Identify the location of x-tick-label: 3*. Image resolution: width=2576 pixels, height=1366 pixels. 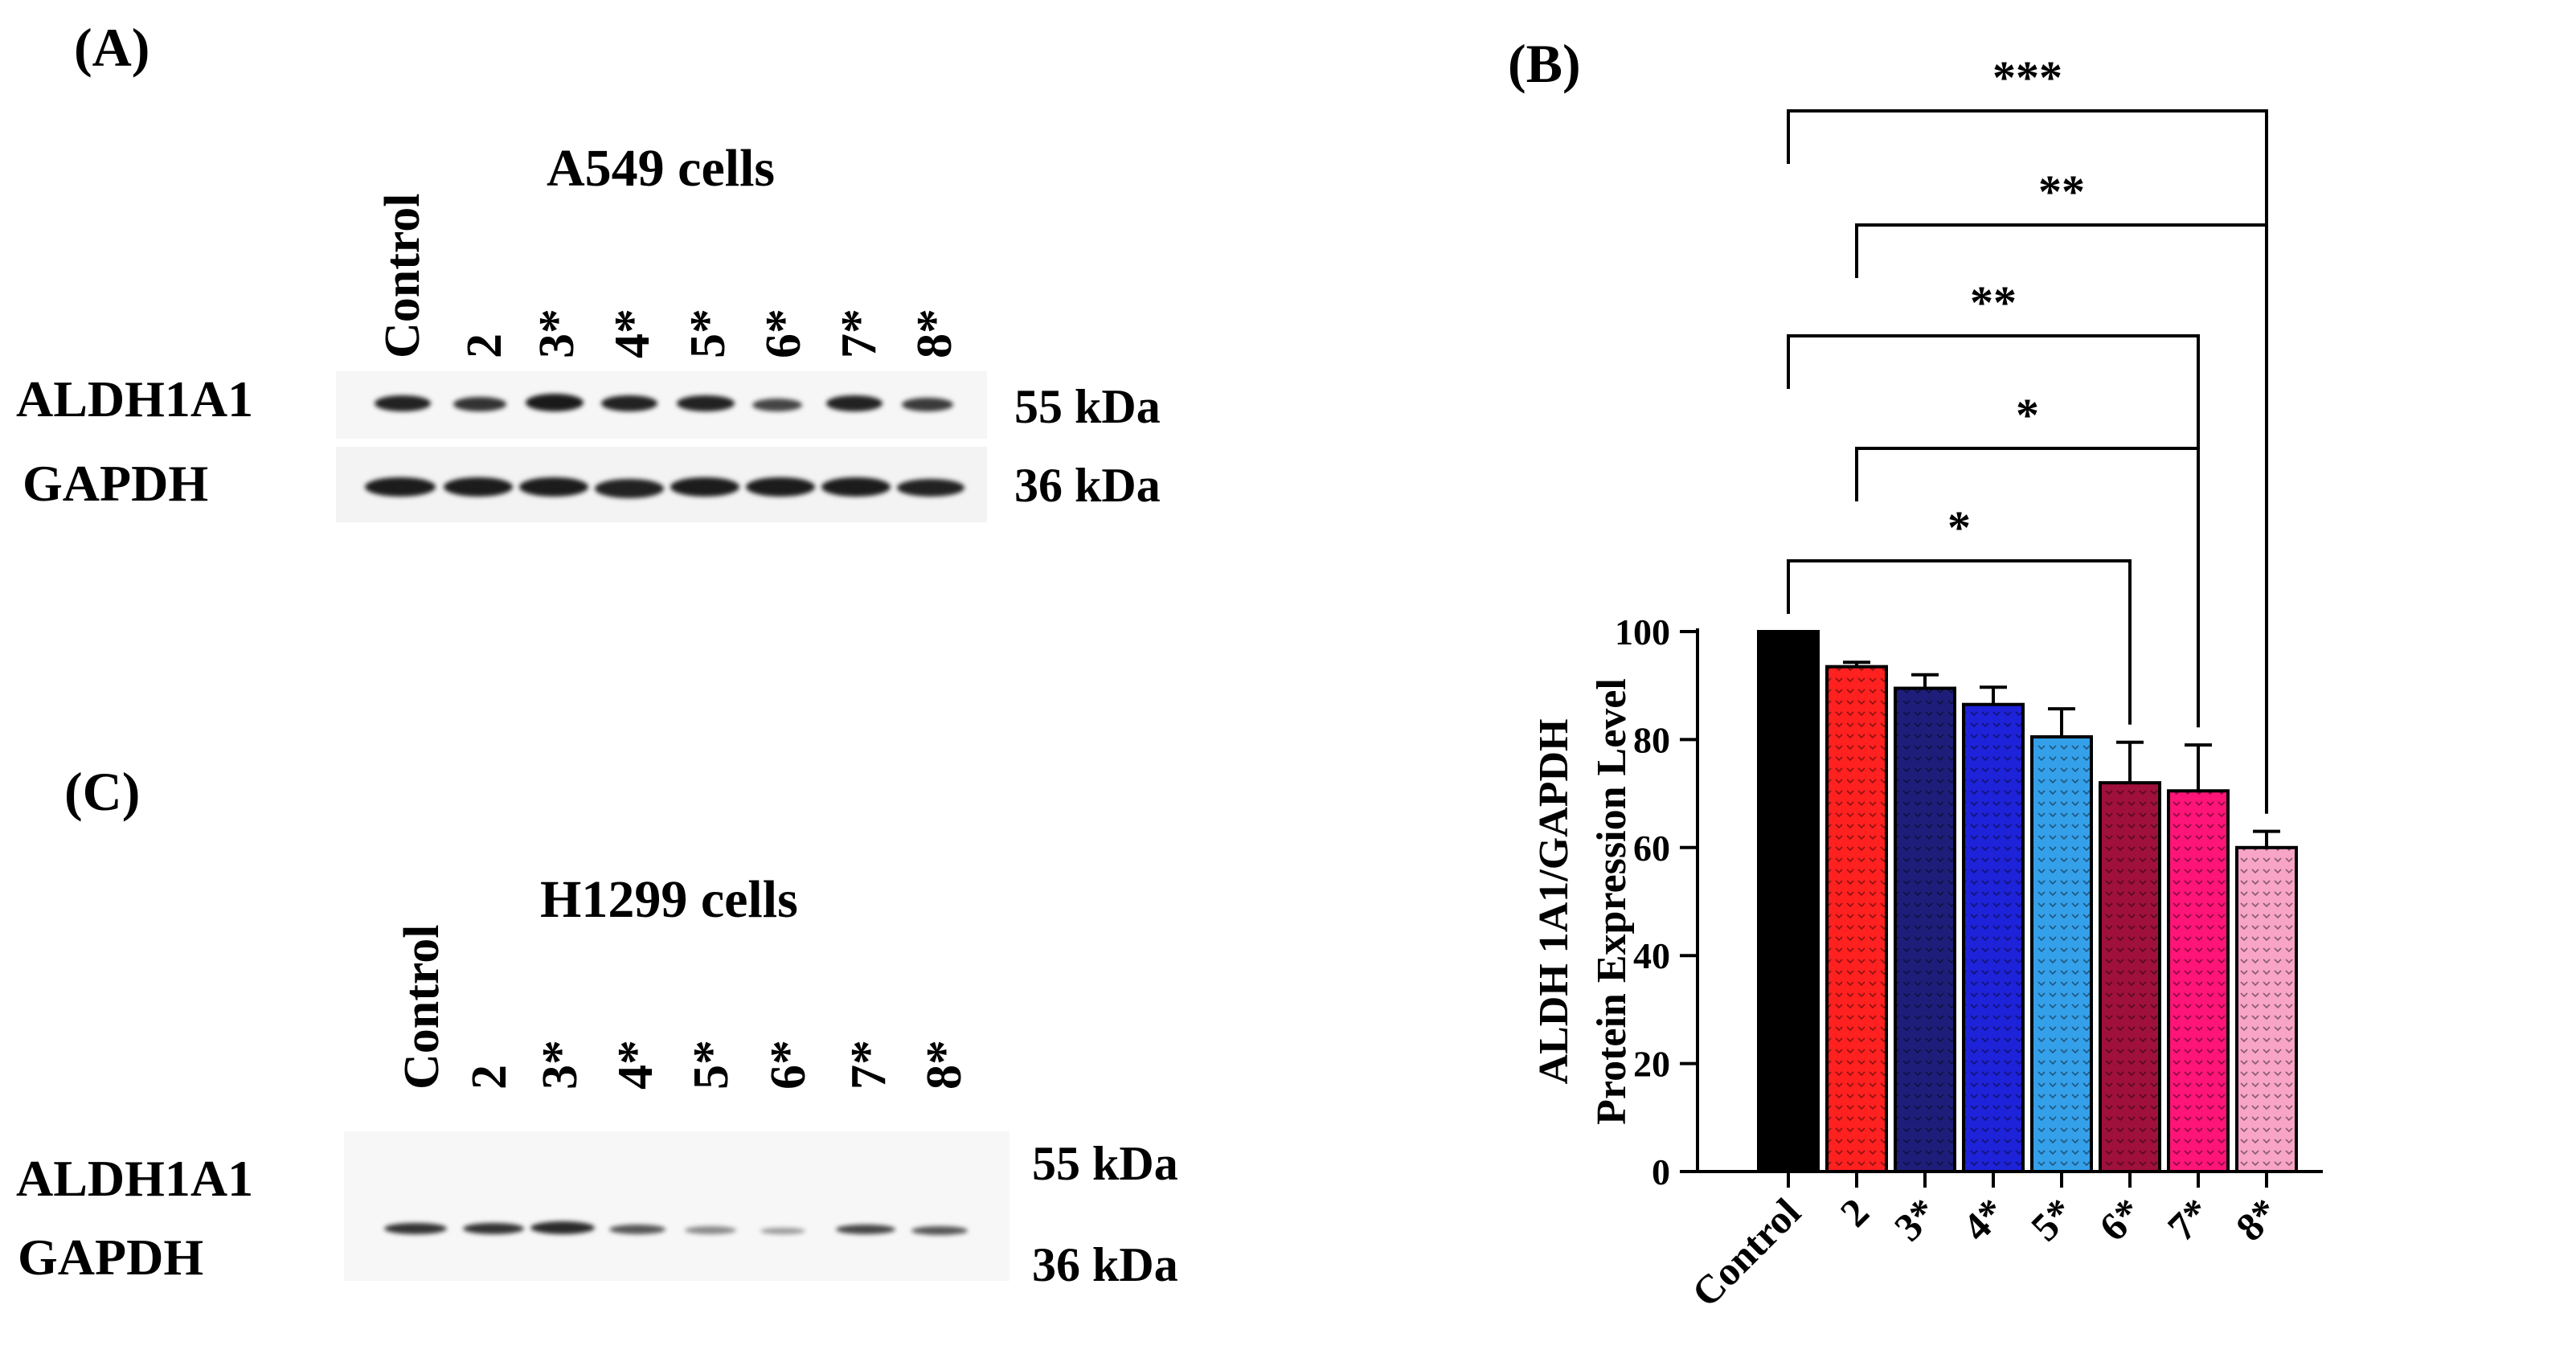
(1916, 1219).